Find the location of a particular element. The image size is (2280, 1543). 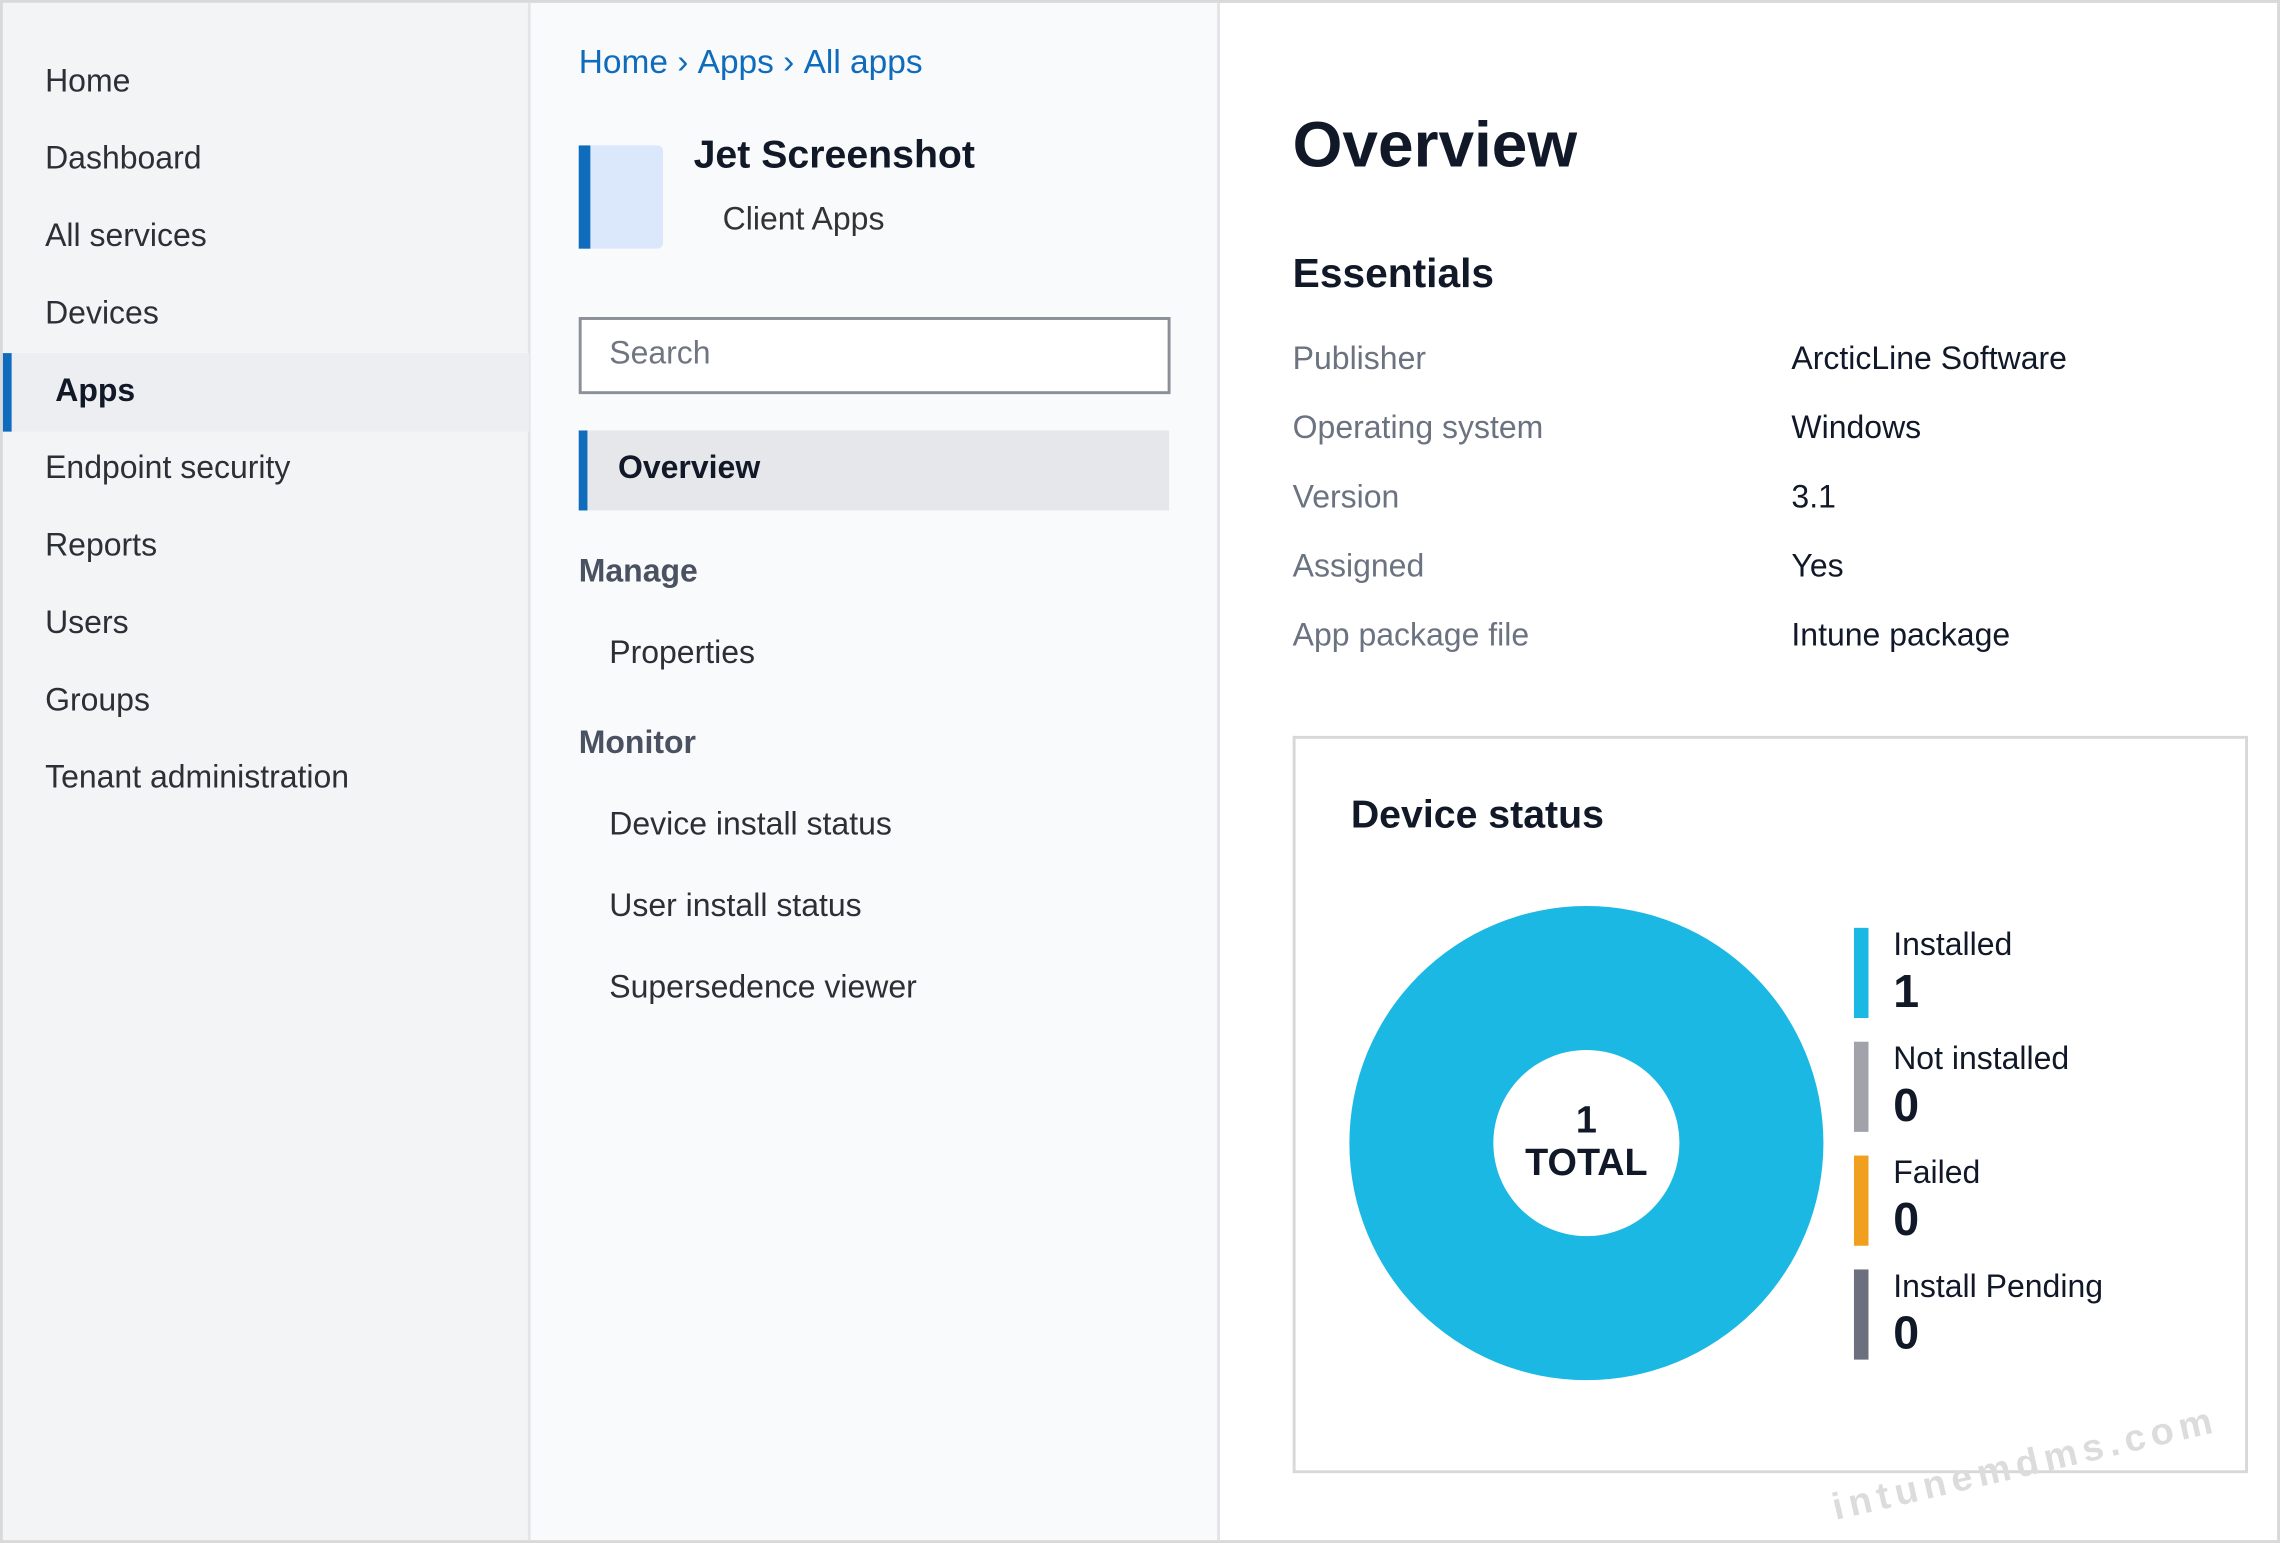

essential-label: Operating system is located at coordinates (1418, 427).